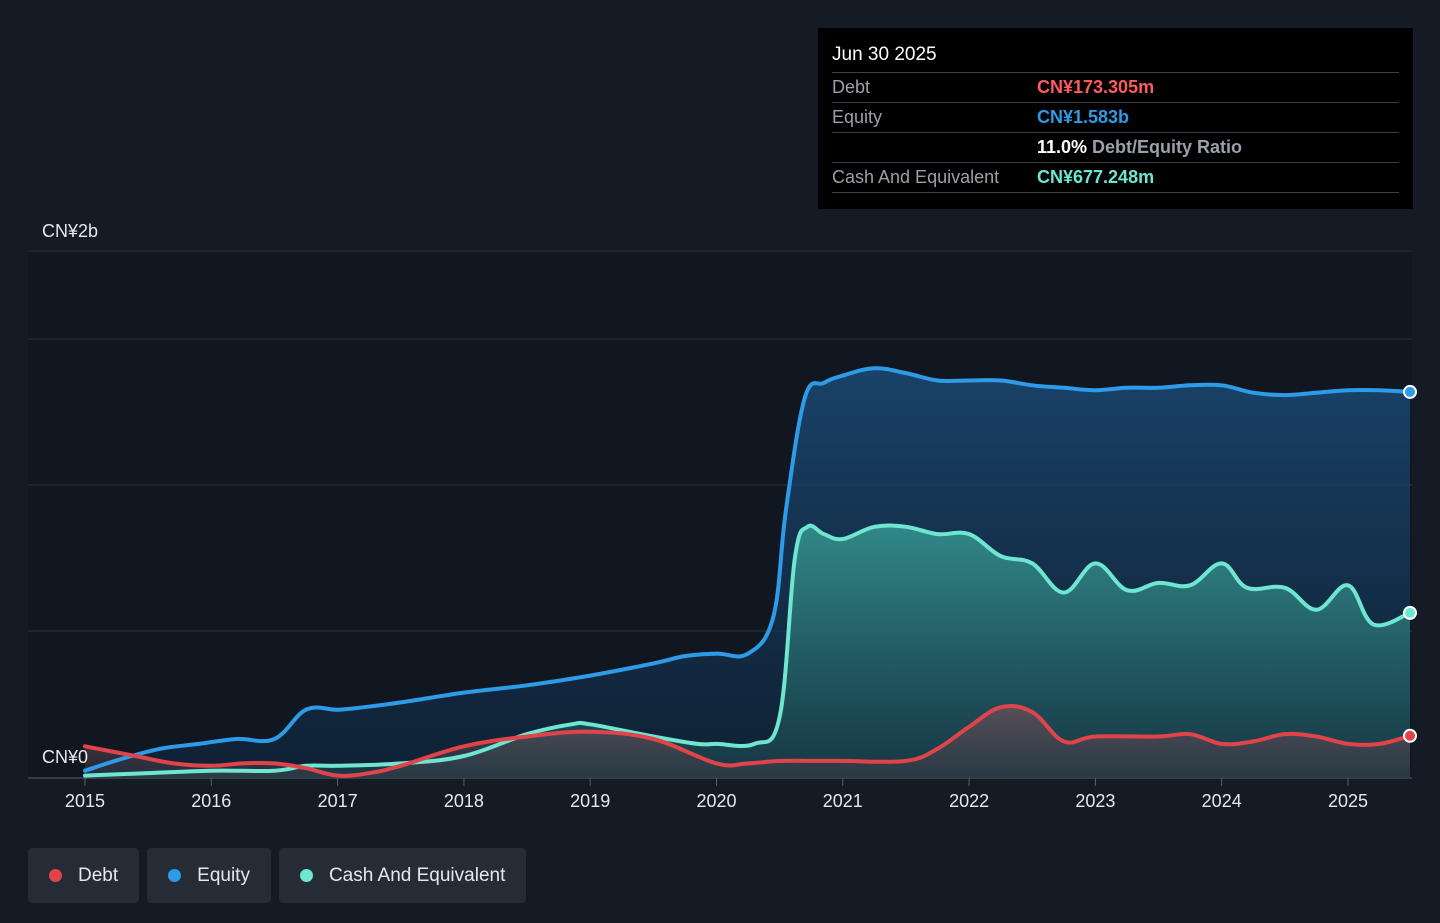 This screenshot has width=1440, height=923. What do you see at coordinates (1410, 735) in the screenshot?
I see `debt-end-marker` at bounding box center [1410, 735].